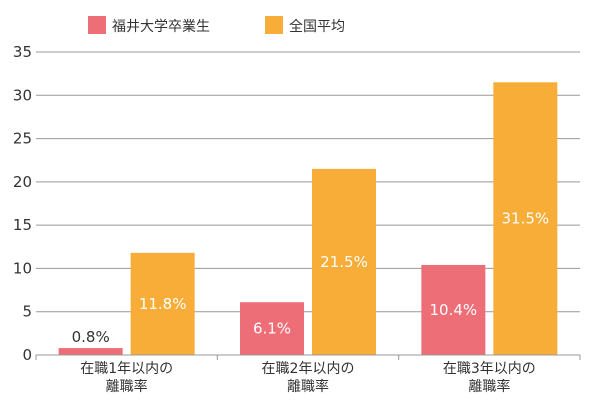  I want to click on y-tick-label: 30, so click(22, 95).